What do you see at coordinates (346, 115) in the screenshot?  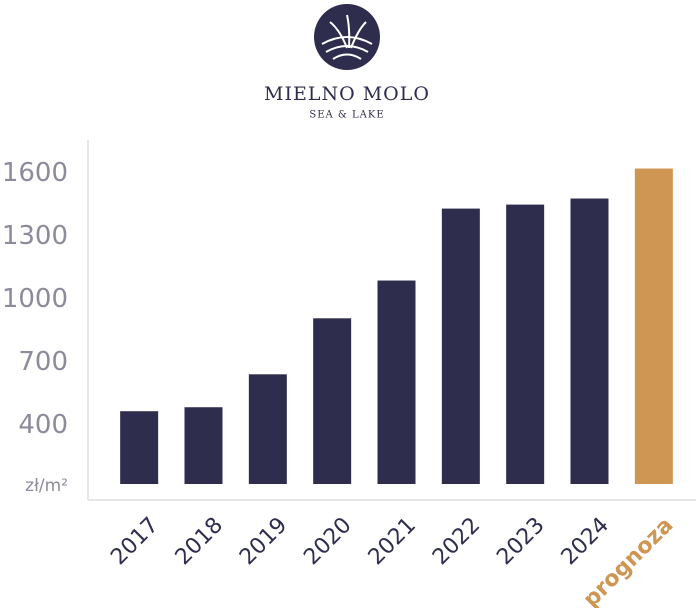 I see `logo-subtitle: SEA & LAKE` at bounding box center [346, 115].